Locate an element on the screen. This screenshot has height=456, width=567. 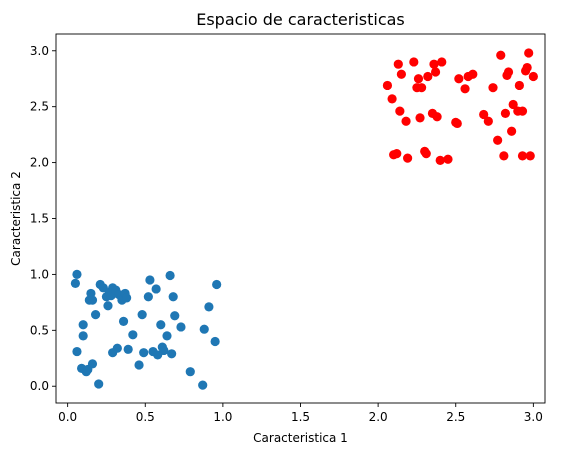
y-tick-label: 0.0 is located at coordinates (39, 386).